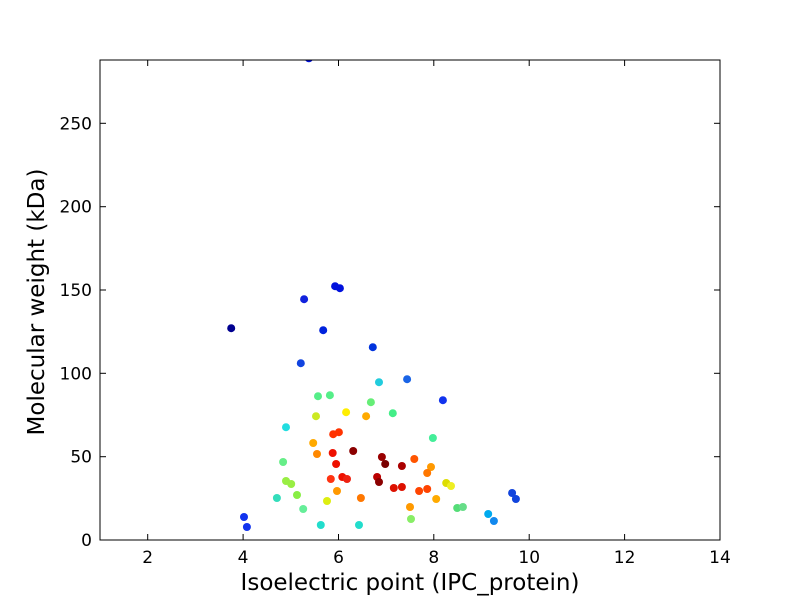 Image resolution: width=800 pixels, height=600 pixels. What do you see at coordinates (81, 458) in the screenshot?
I see `y-tick-label: 50` at bounding box center [81, 458].